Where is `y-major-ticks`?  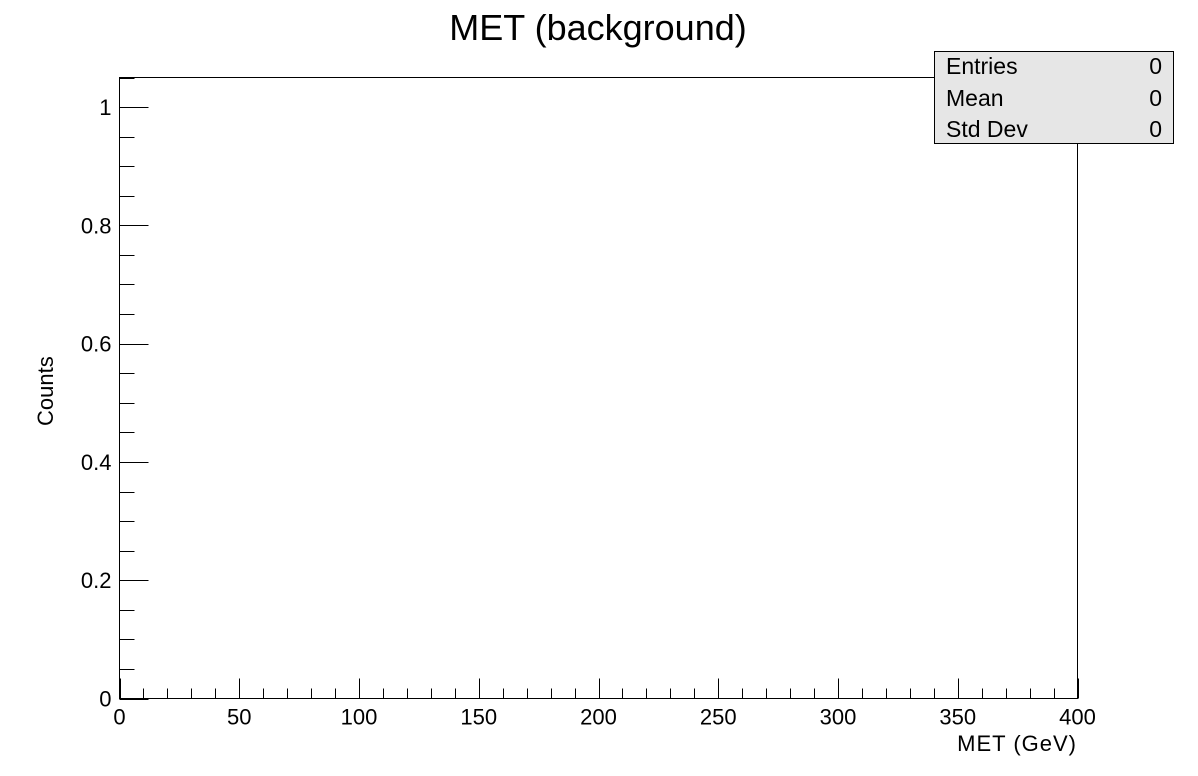
y-major-ticks is located at coordinates (134, 403).